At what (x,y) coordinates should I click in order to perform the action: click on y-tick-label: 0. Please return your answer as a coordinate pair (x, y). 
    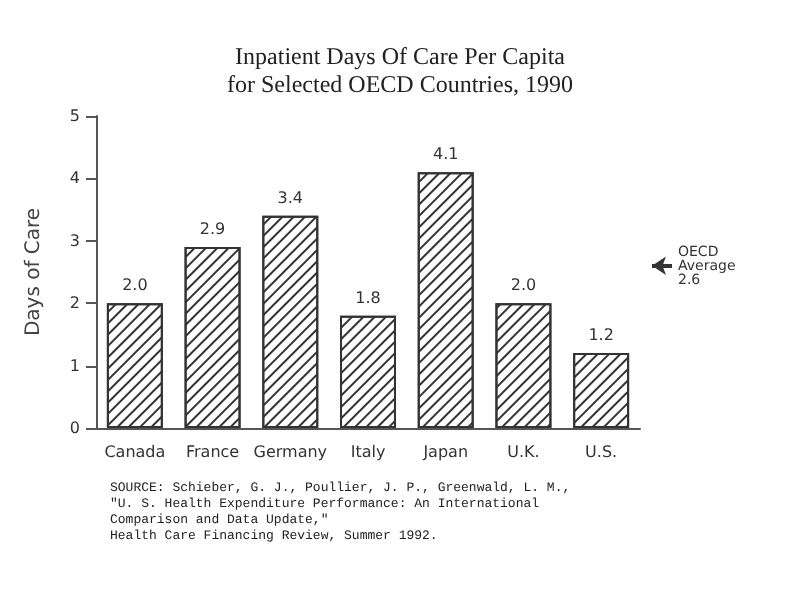
    Looking at the image, I should click on (74, 428).